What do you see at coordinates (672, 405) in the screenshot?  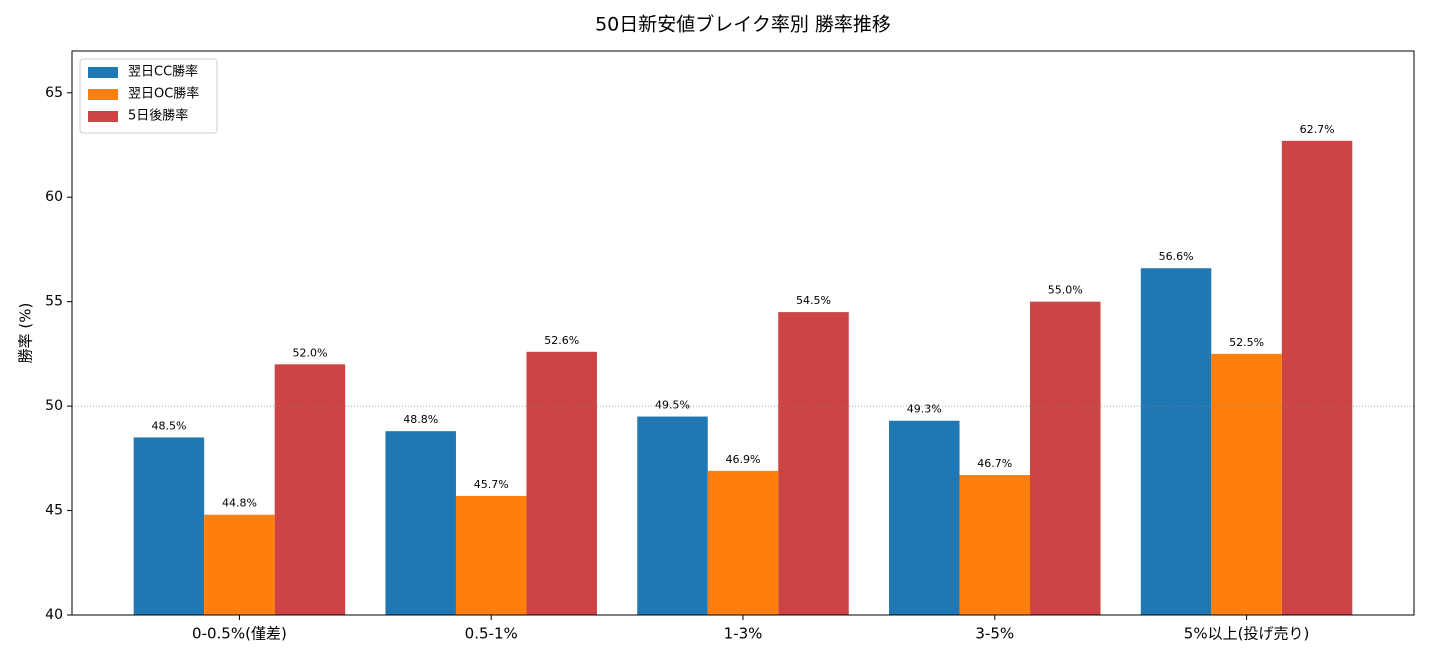 I see `value-label: 49.5%` at bounding box center [672, 405].